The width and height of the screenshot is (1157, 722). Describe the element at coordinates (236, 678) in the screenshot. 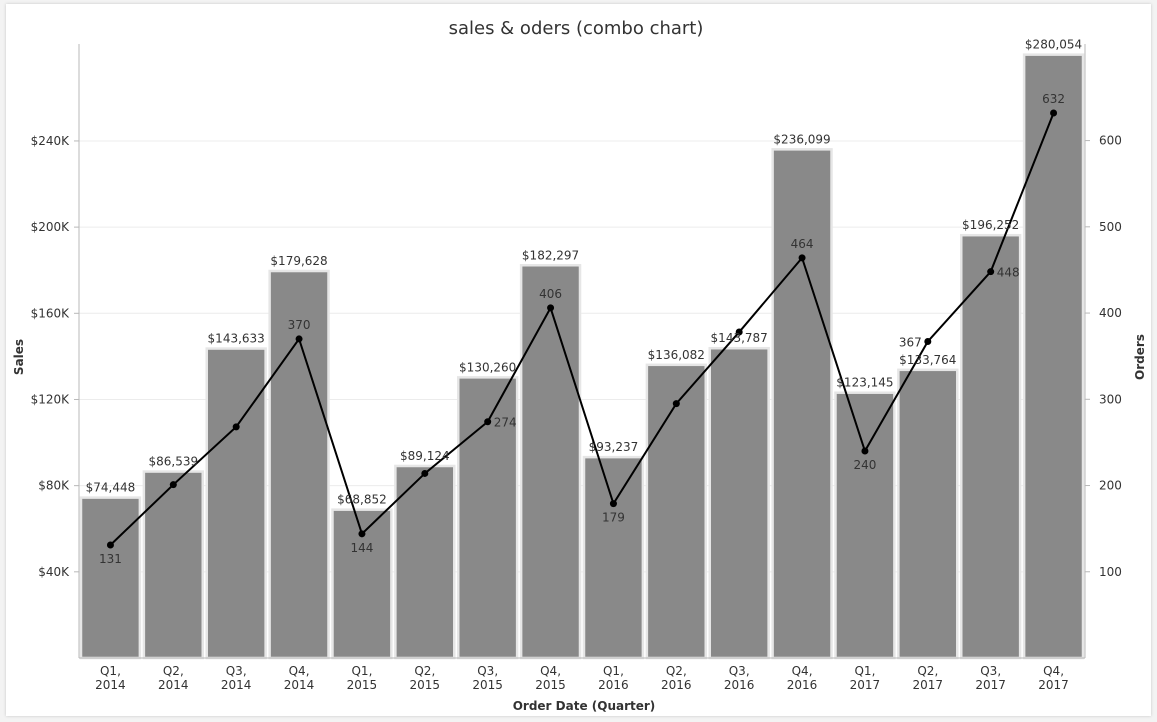

I see `x-tick-label: Q3, 2014` at that location.